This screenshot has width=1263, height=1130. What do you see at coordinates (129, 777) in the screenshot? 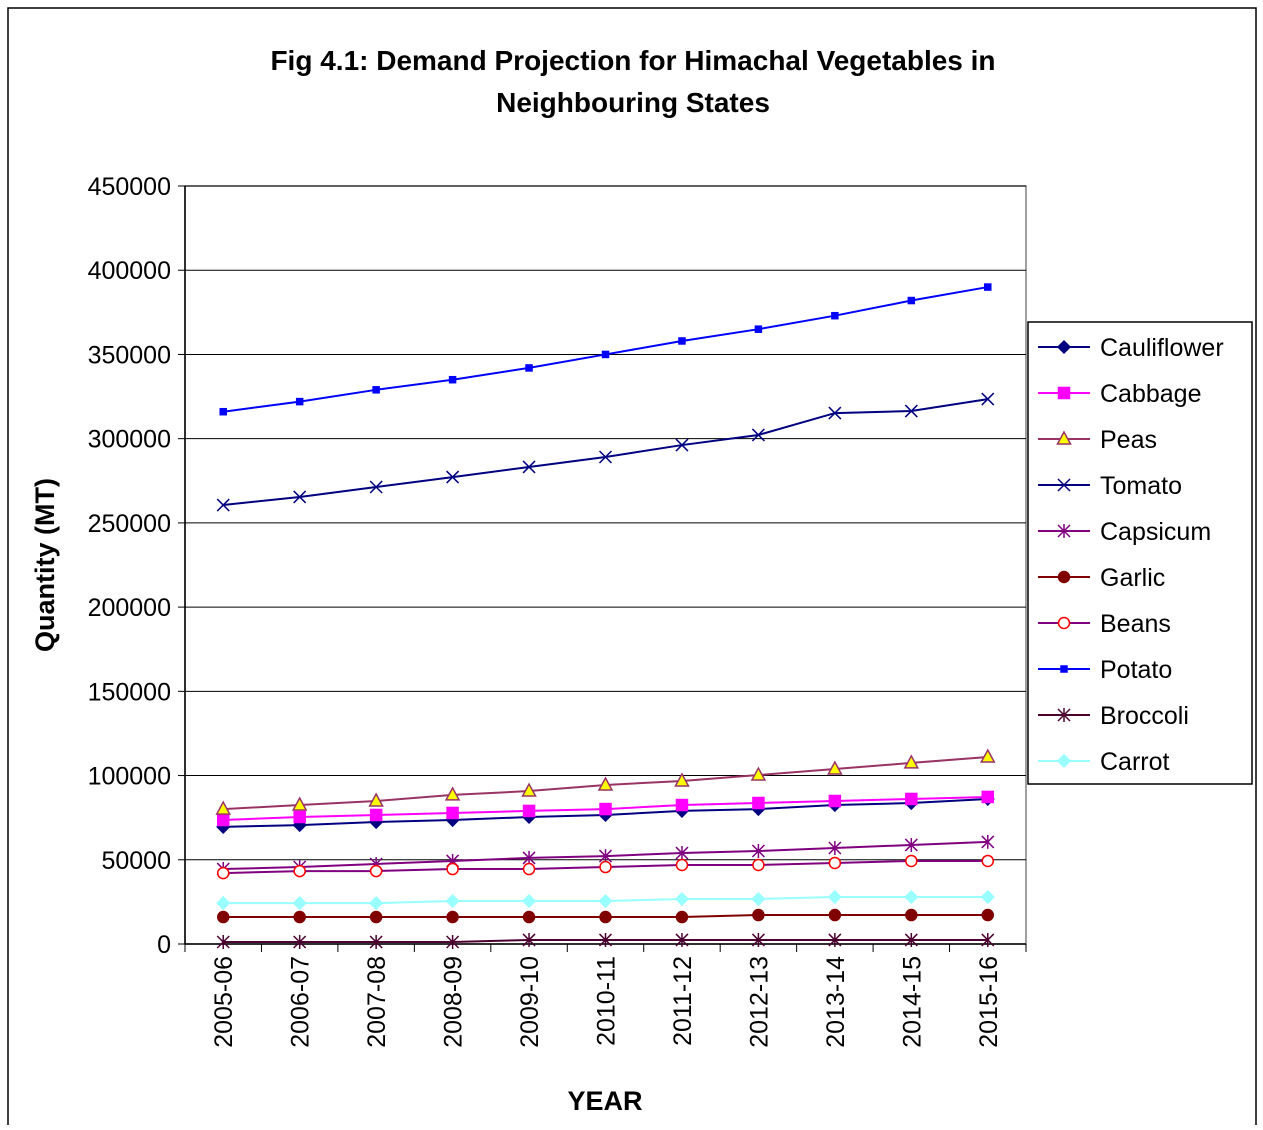
I see `y-tick-label: 100000` at bounding box center [129, 777].